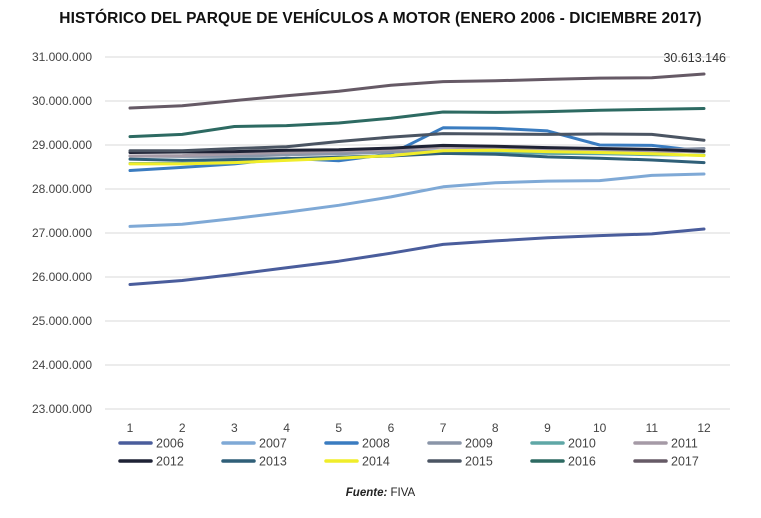 Image resolution: width=761 pixels, height=518 pixels. Describe the element at coordinates (170, 462) in the screenshot. I see `legend-label-2012: 2012` at that location.